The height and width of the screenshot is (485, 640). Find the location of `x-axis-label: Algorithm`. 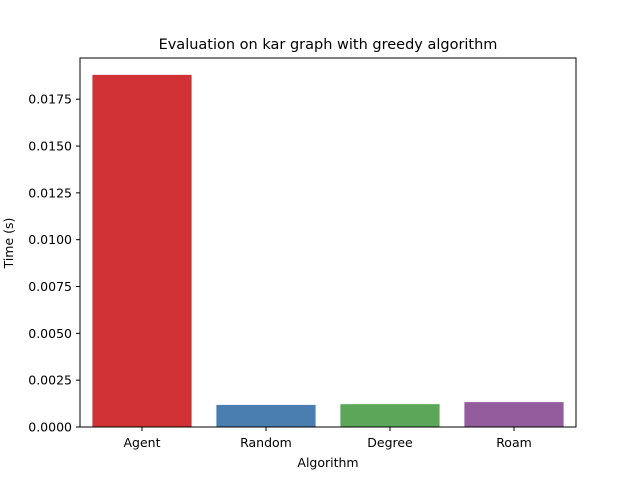

x-axis-label: Algorithm is located at coordinates (327, 462).